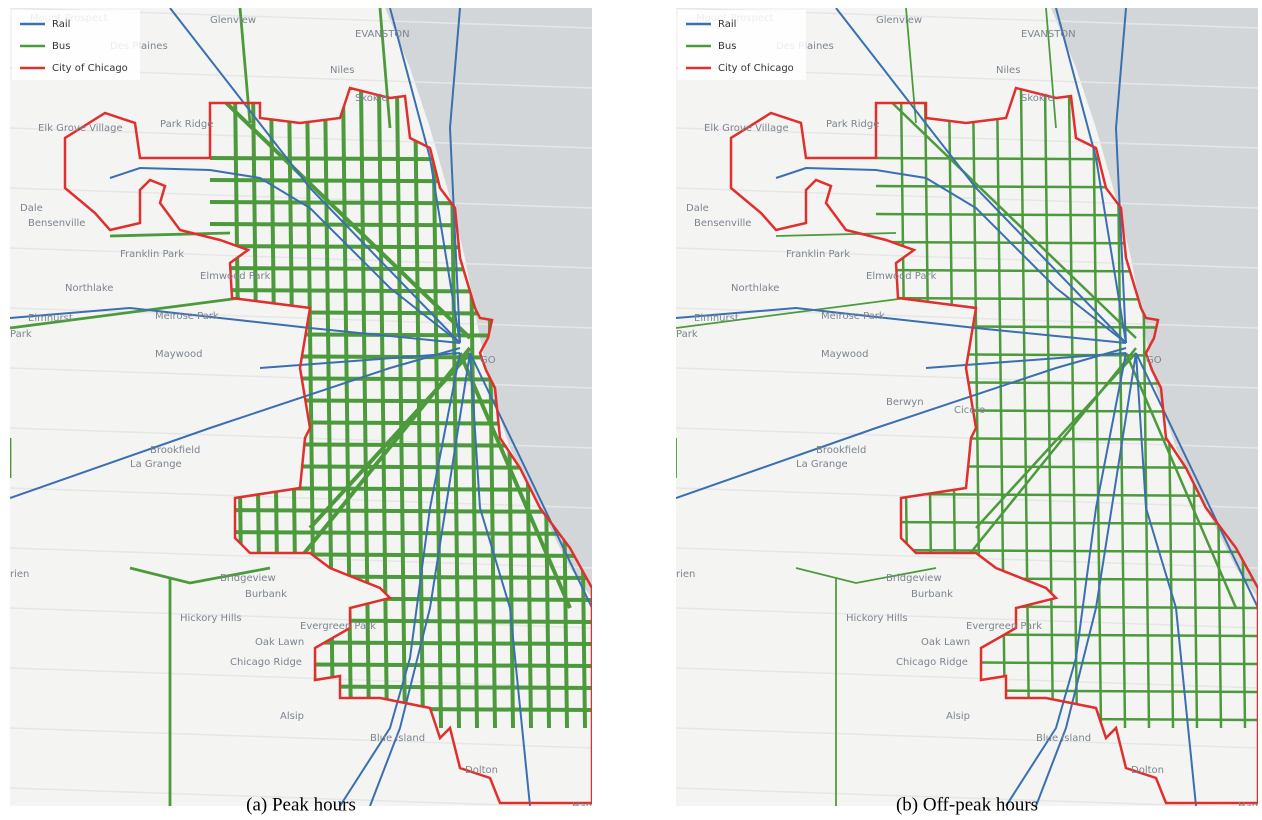  What do you see at coordinates (187, 316) in the screenshot?
I see `place-label: Melrose Park` at bounding box center [187, 316].